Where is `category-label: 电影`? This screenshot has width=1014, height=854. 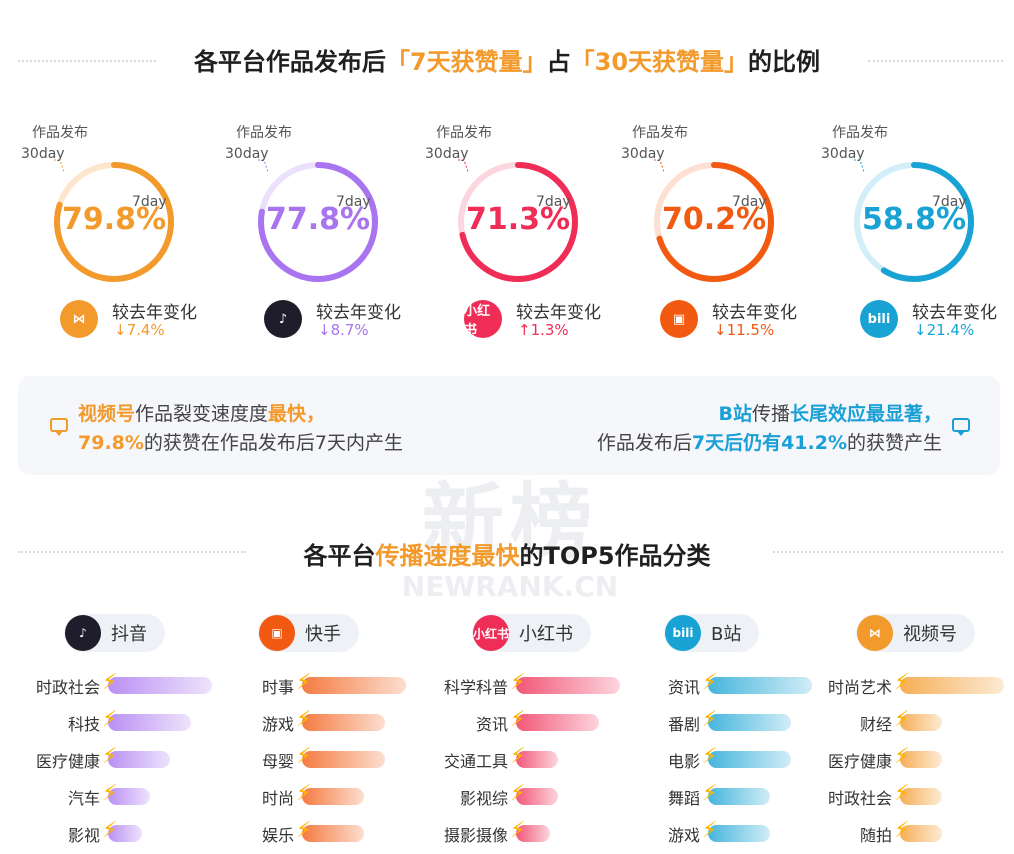 category-label: 电影 is located at coordinates (683, 761).